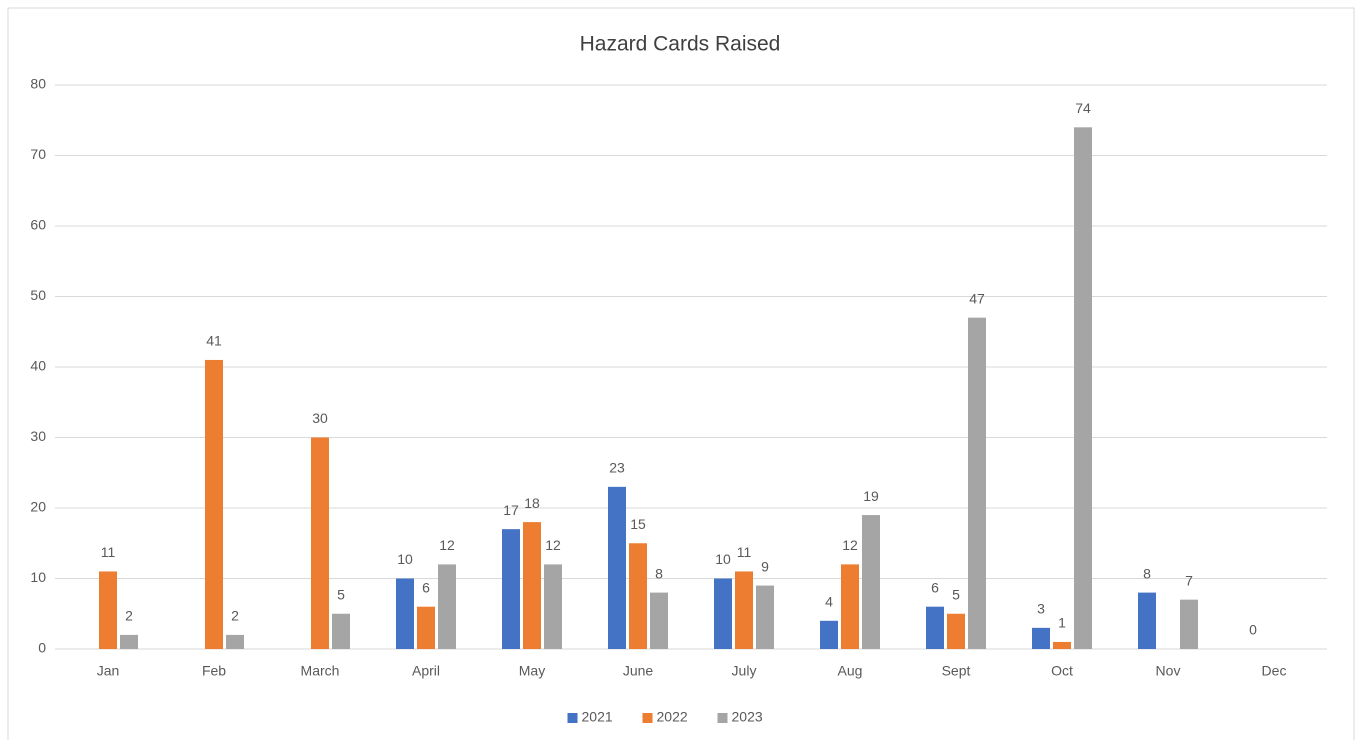 This screenshot has width=1356, height=745. Describe the element at coordinates (638, 671) in the screenshot. I see `x-tick-label: June` at that location.